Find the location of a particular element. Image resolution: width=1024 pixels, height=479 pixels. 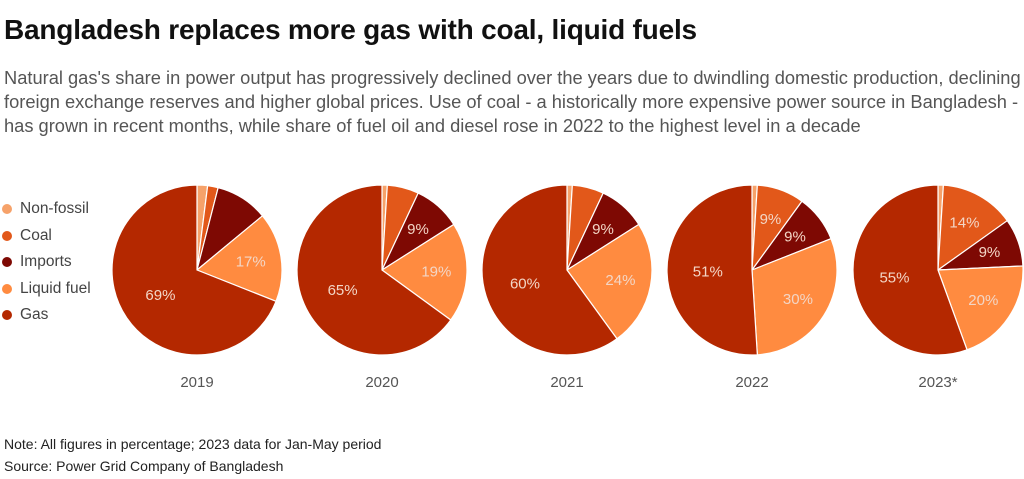

pie-2021: 9% 24% 60% 2021 is located at coordinates (567, 287).